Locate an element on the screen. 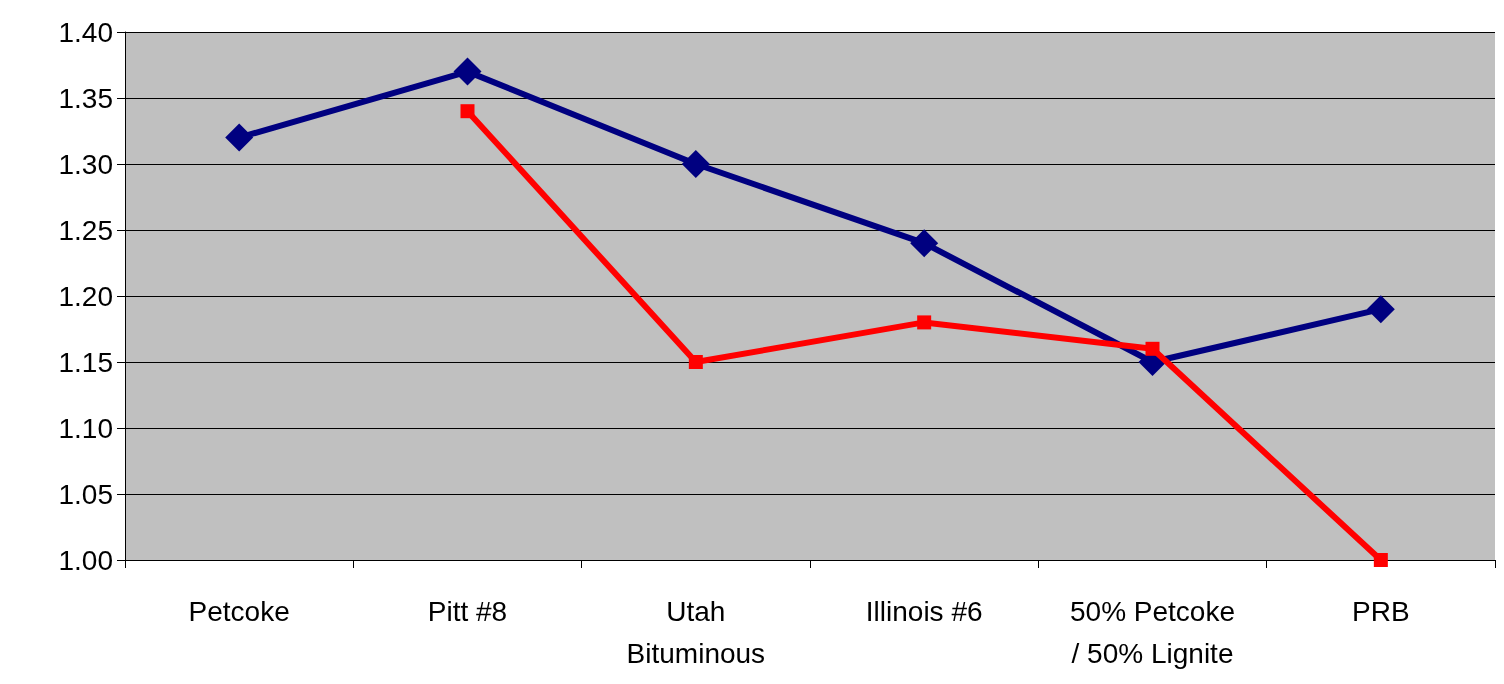  y-tick-label: 1.30 is located at coordinates (85, 164).